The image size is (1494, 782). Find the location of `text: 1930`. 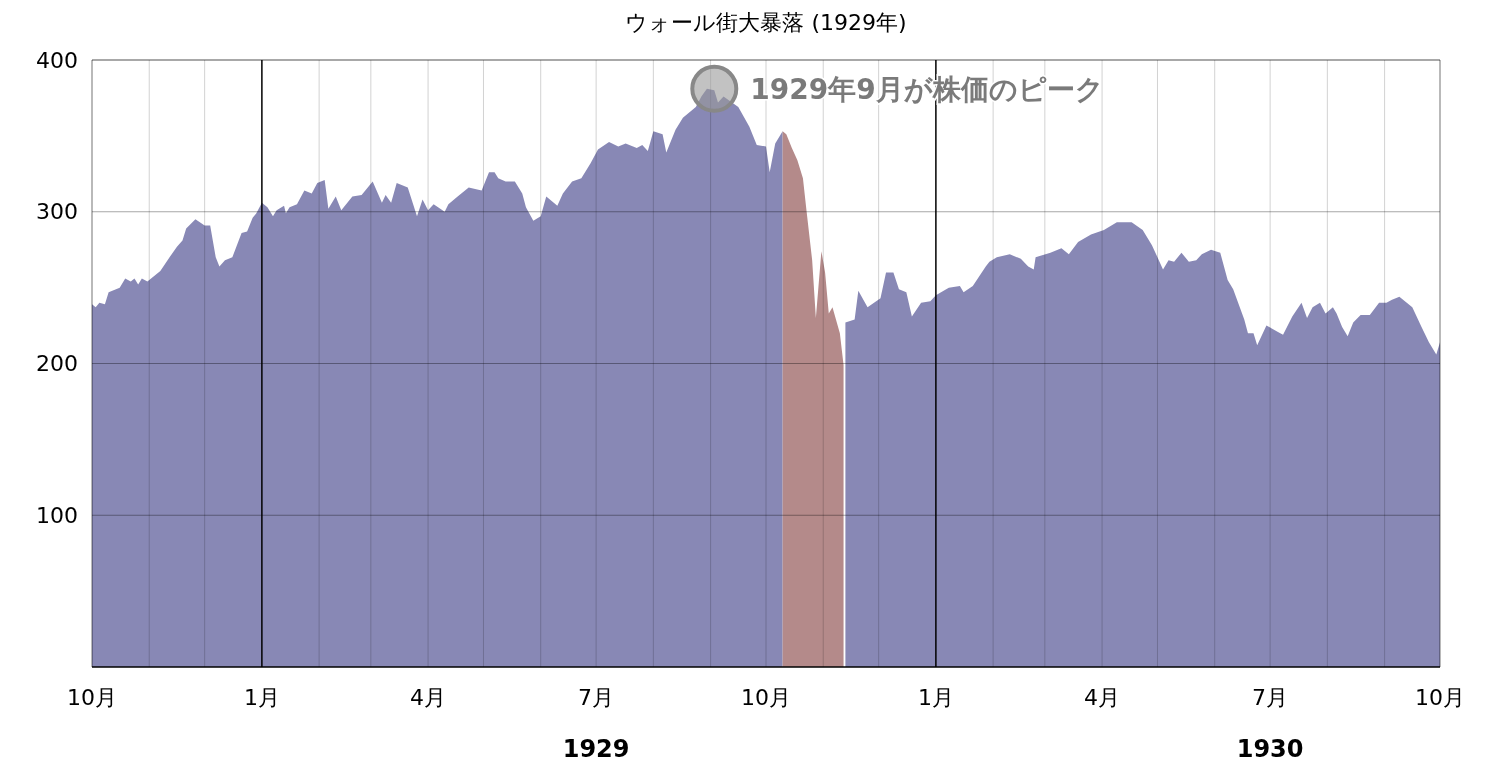

text: 1930 is located at coordinates (1270, 749).